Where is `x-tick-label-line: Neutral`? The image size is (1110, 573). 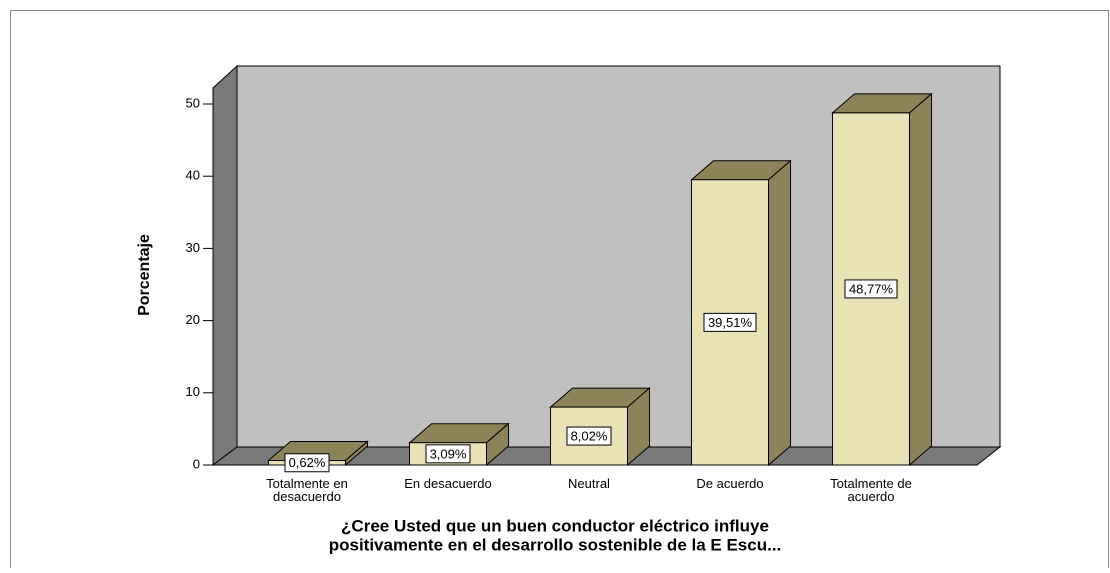 x-tick-label-line: Neutral is located at coordinates (589, 483).